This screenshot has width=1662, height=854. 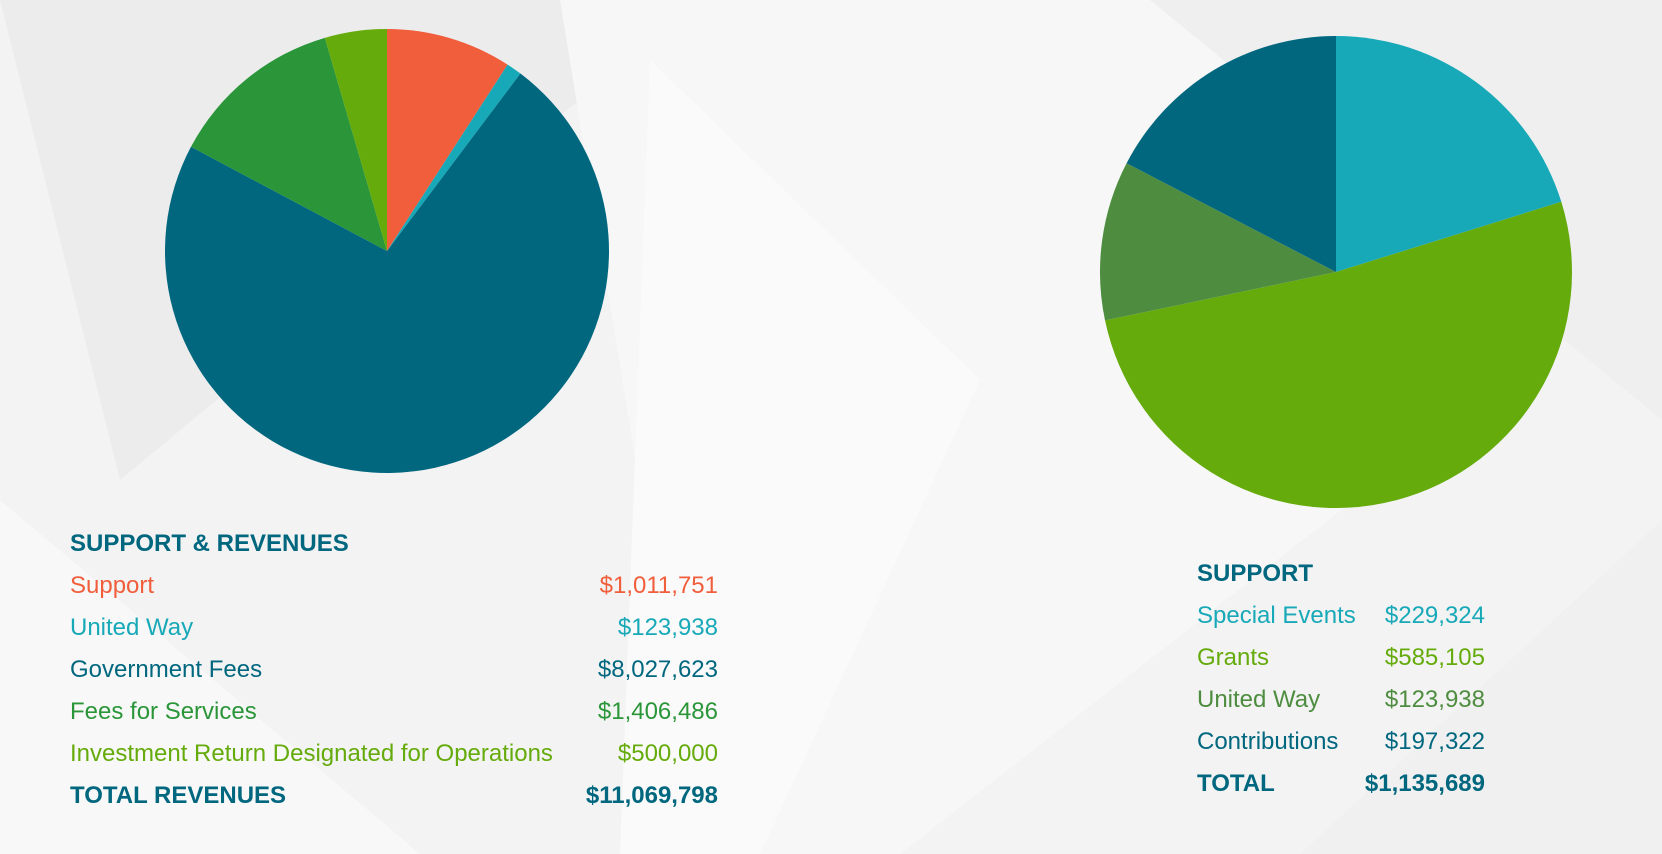 I want to click on row-value: $229,324, so click(x=1434, y=615).